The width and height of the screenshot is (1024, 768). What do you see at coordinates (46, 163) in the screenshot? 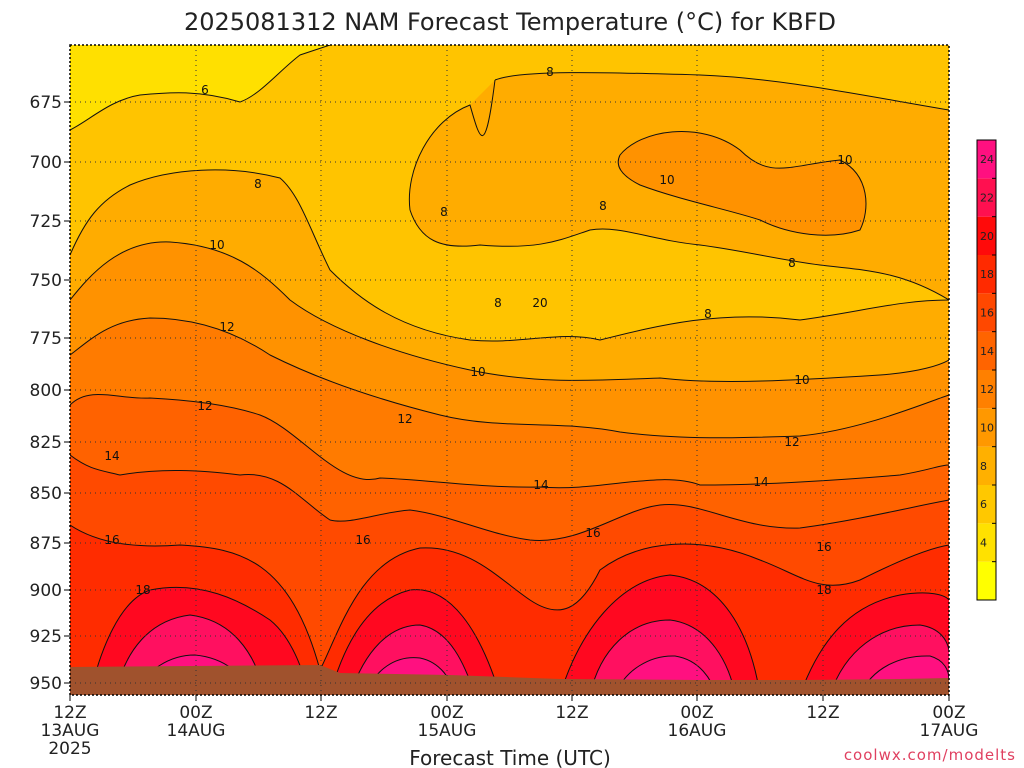
I see `y-tick-label: 700` at bounding box center [46, 163].